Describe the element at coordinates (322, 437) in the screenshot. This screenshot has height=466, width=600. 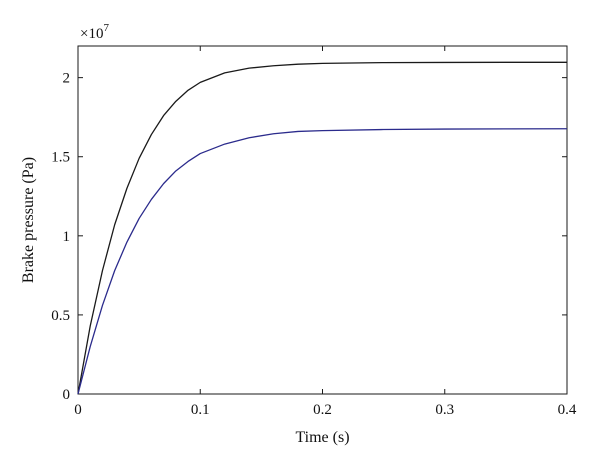
I see `x-axis-label: Time (s)` at that location.